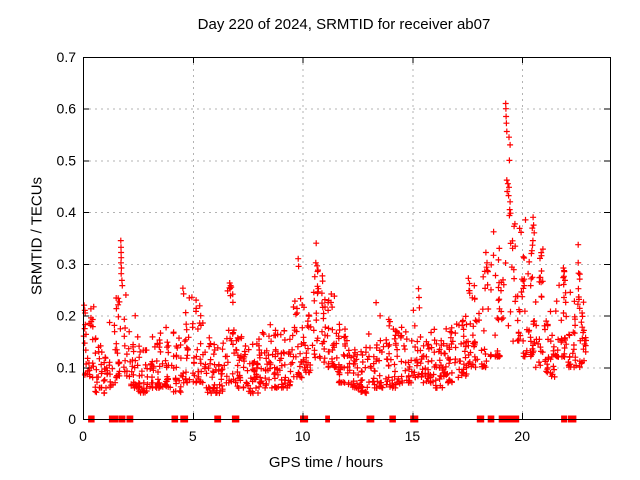 This screenshot has height=480, width=640. What do you see at coordinates (83, 436) in the screenshot?
I see `x-tick-label: 0` at bounding box center [83, 436].